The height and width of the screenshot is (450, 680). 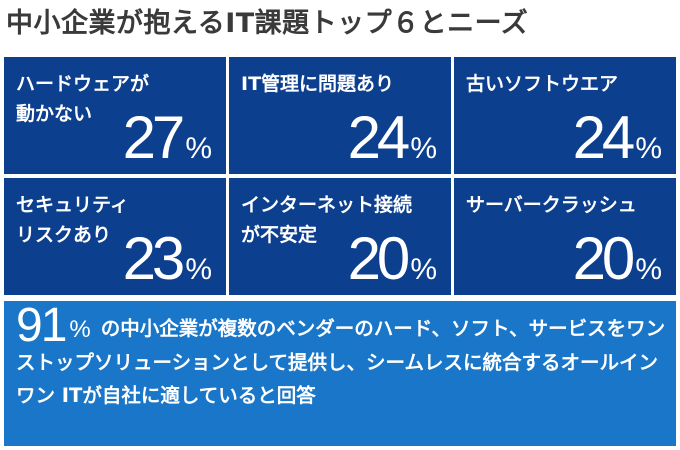 I want to click on issue-percent: 23%, so click(x=167, y=259).